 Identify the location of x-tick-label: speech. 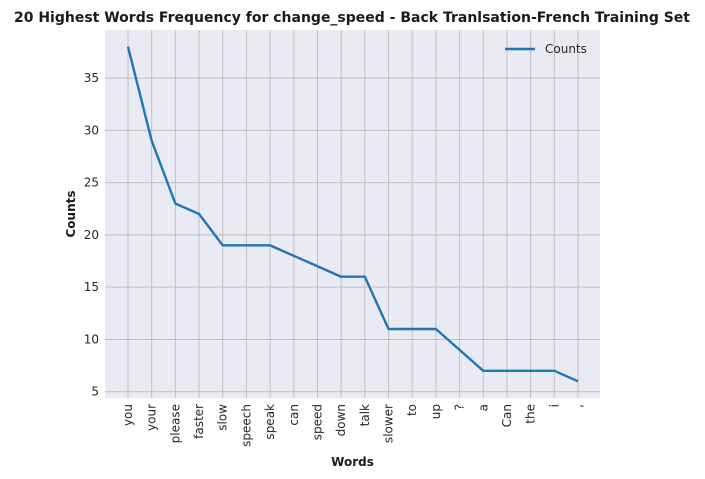
(246, 425).